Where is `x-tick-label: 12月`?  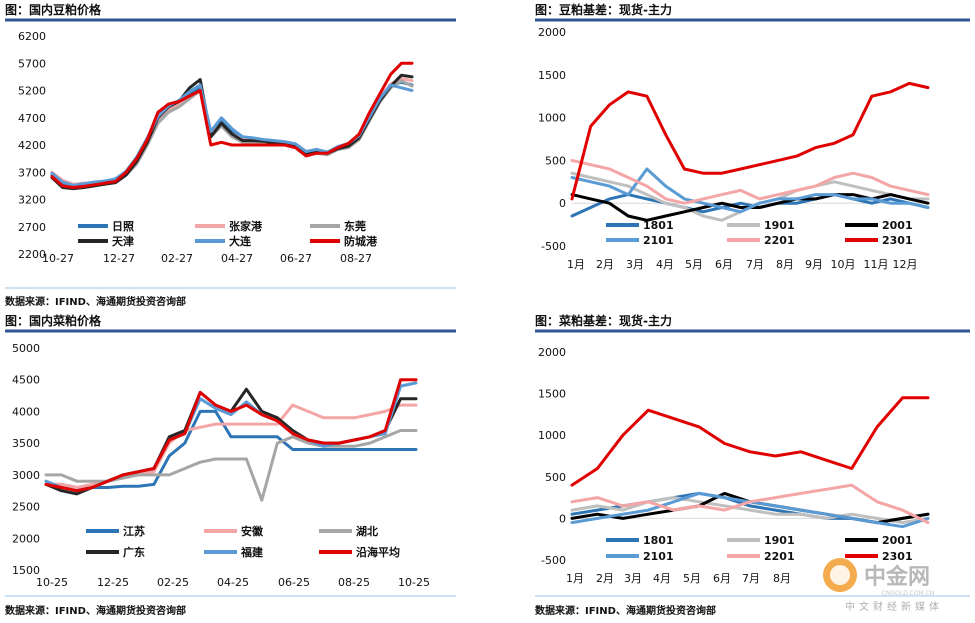
x-tick-label: 12月 is located at coordinates (905, 264).